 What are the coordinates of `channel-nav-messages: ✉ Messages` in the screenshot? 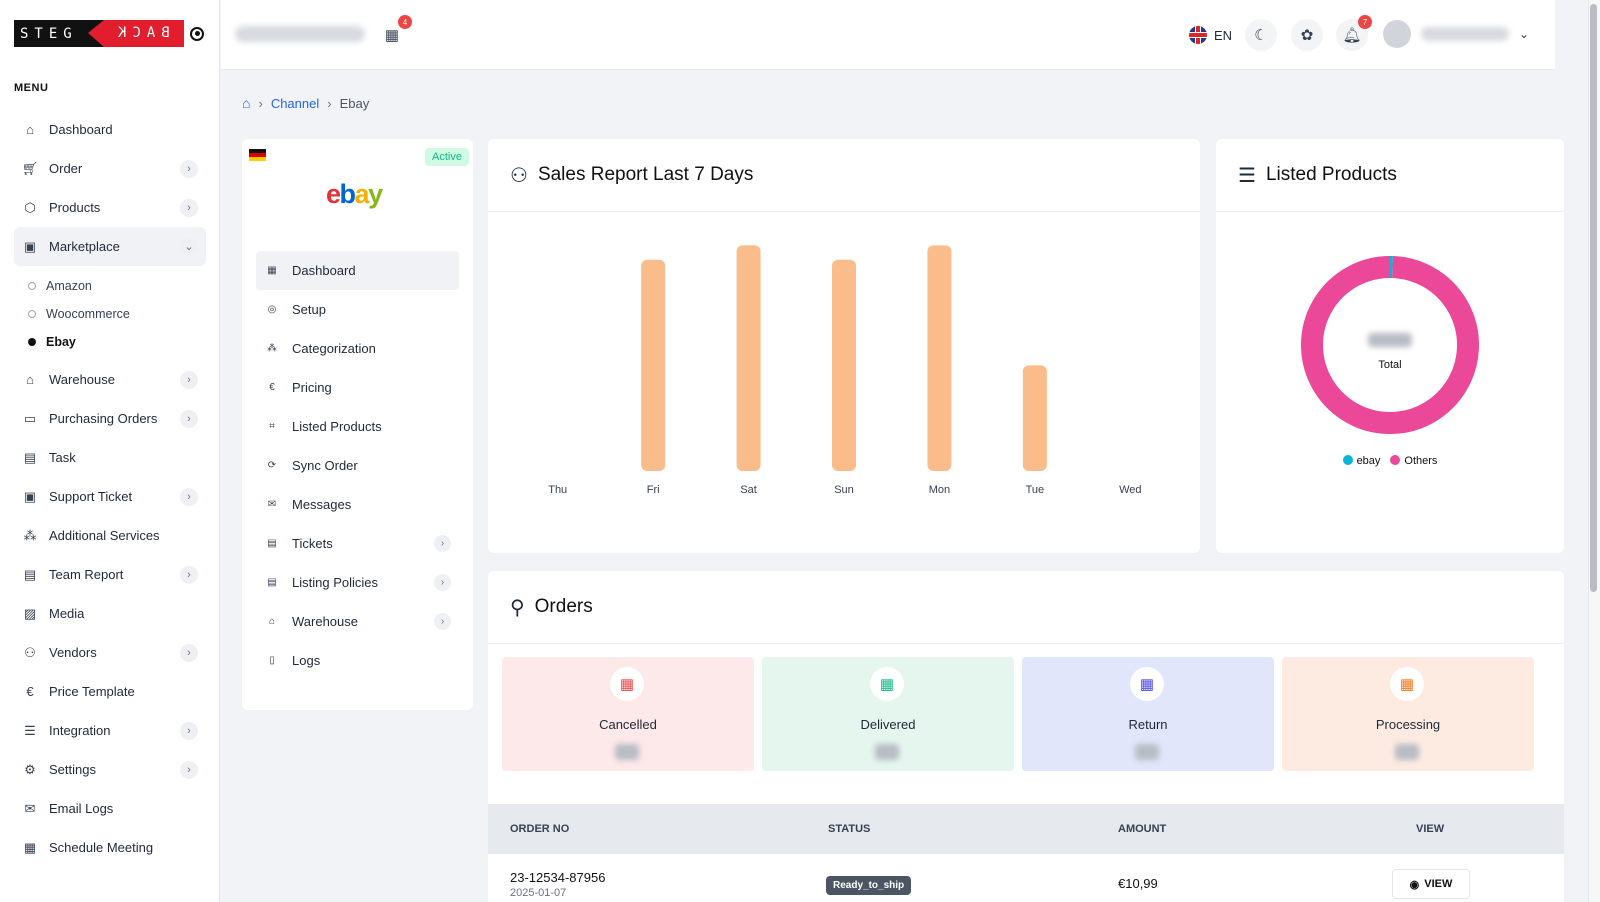 It's located at (357, 504).